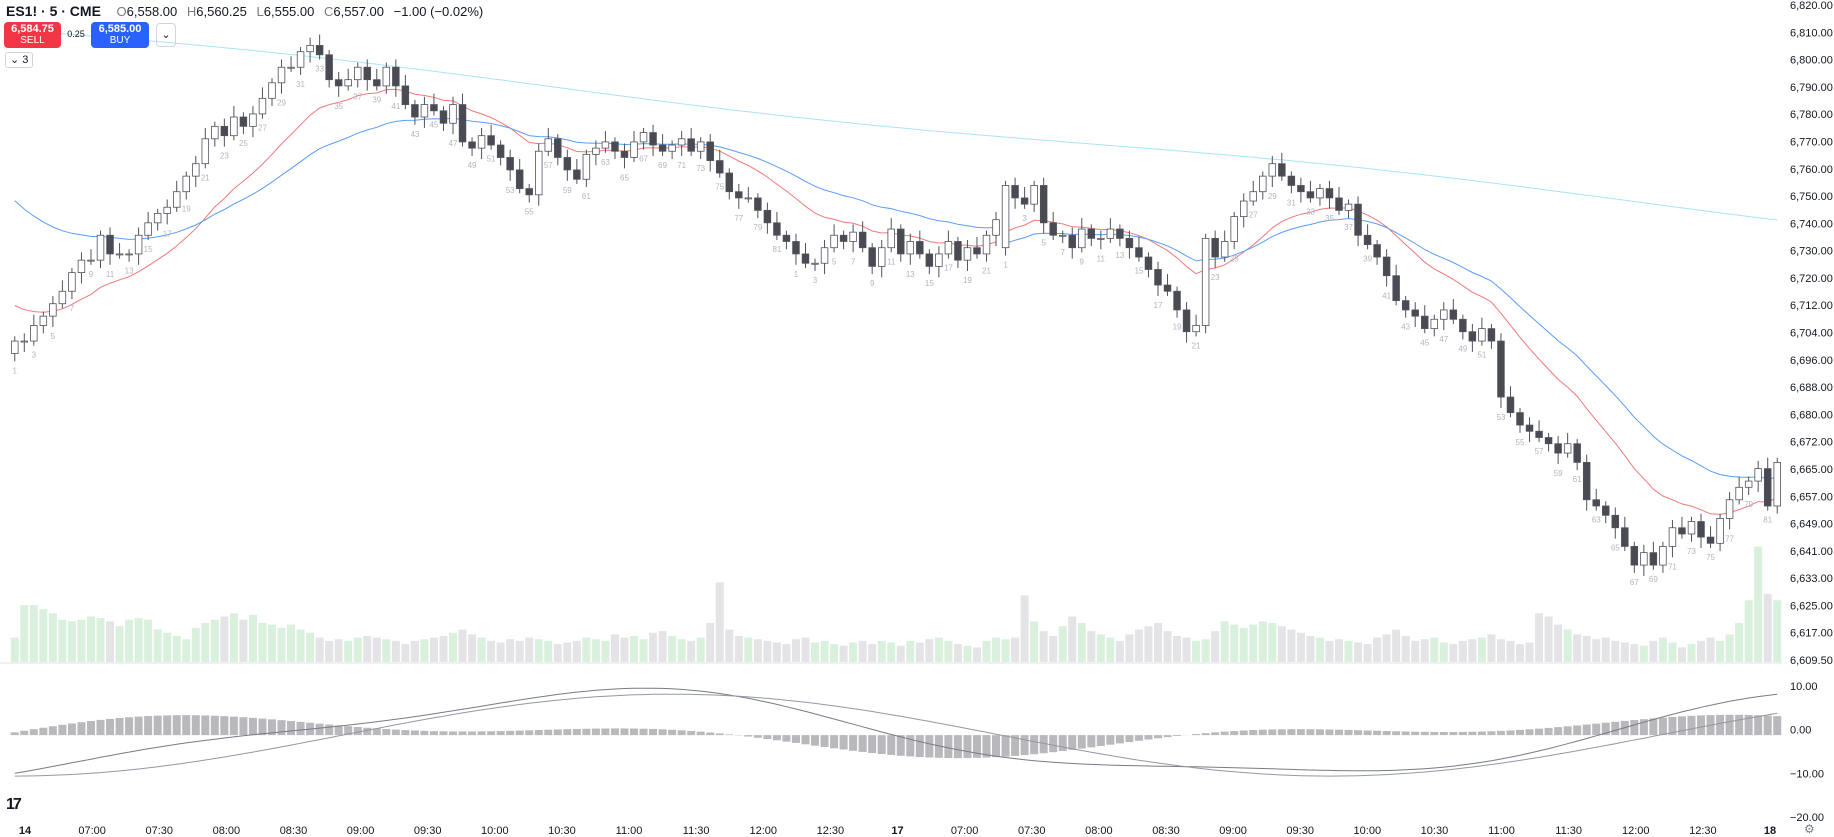 The image size is (1834, 837). I want to click on symbol-title: ES1! · 5 · CME, so click(53, 11).